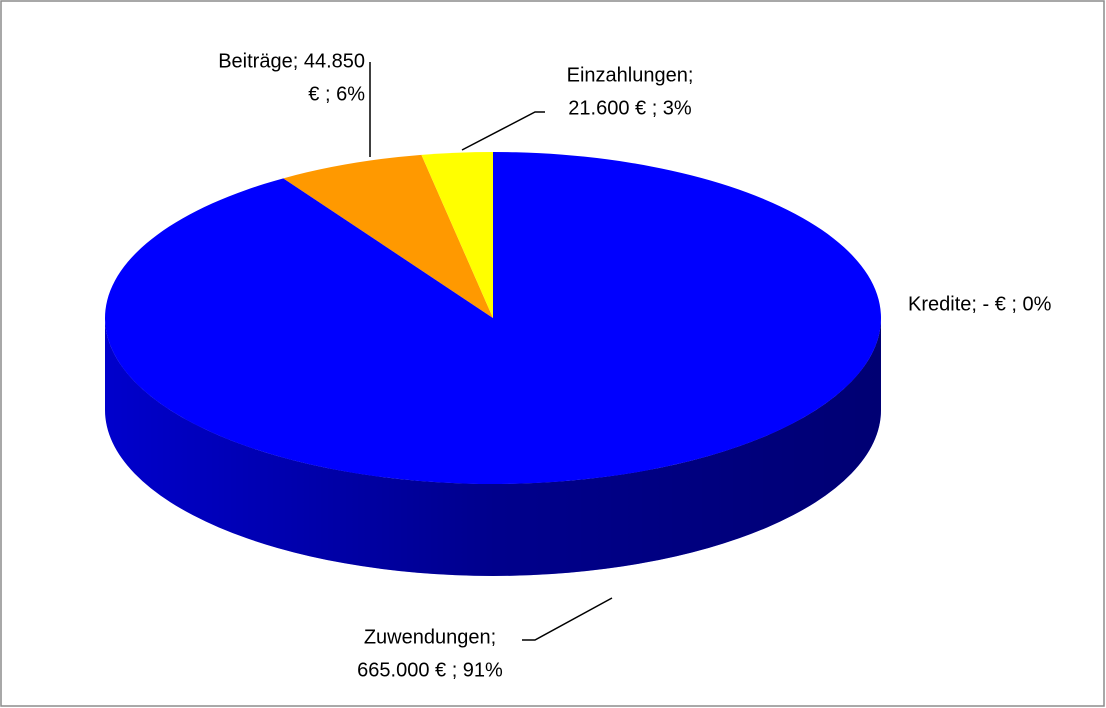  What do you see at coordinates (630, 75) in the screenshot?
I see `data-label: Einzahlungen;` at bounding box center [630, 75].